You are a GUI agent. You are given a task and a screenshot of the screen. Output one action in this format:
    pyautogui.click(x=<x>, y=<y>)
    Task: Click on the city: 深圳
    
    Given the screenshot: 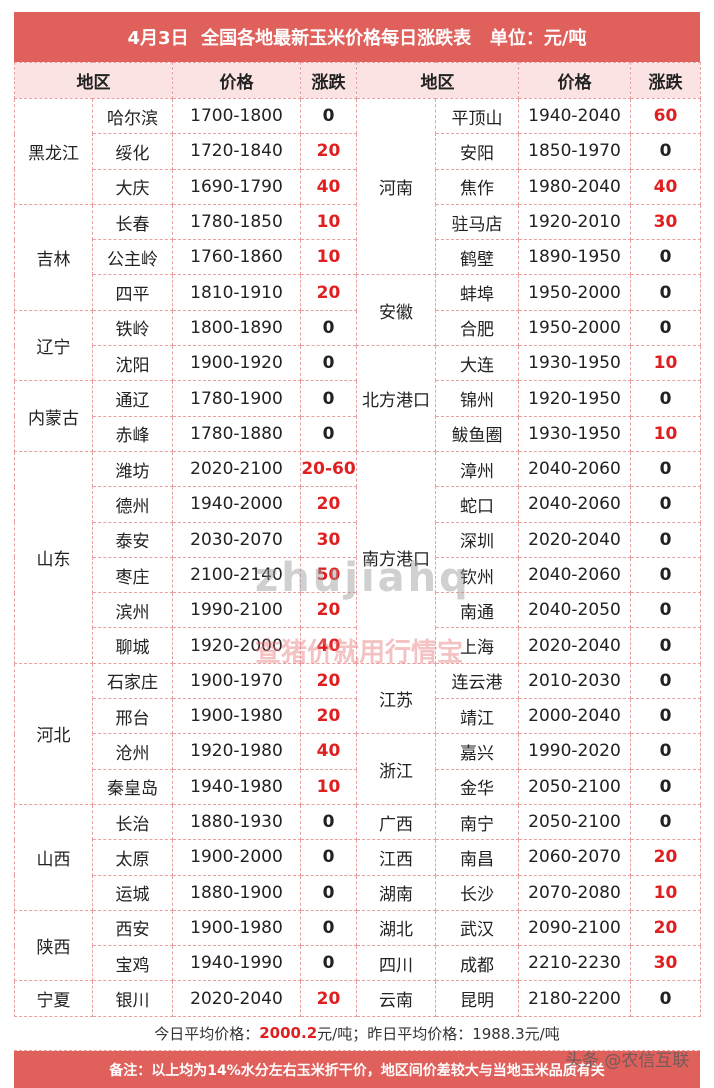 What is the action you would take?
    pyautogui.click(x=477, y=539)
    